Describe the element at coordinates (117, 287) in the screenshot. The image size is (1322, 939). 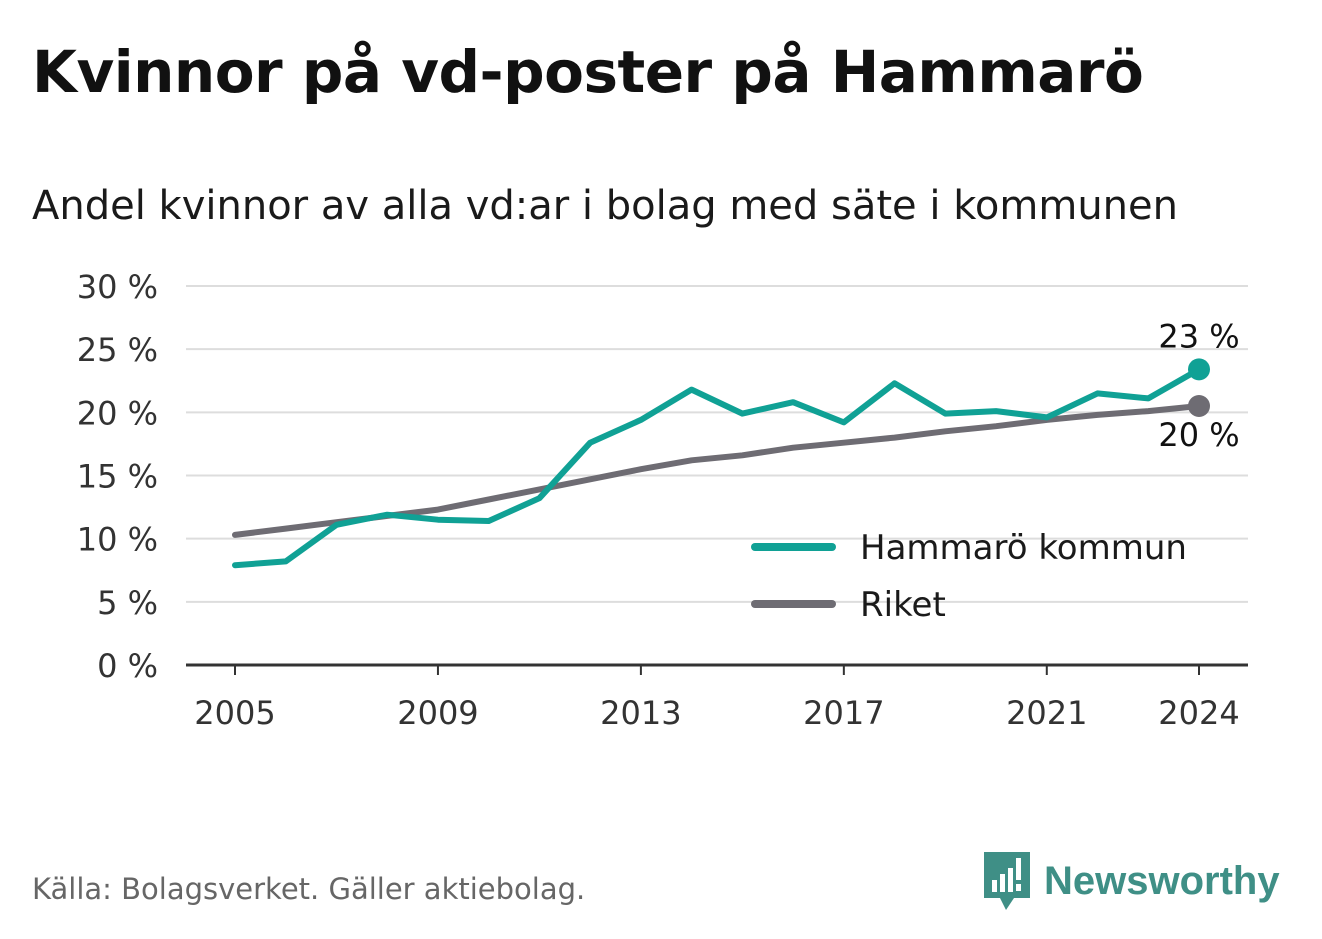
I see `y-tick-label: 30 %` at that location.